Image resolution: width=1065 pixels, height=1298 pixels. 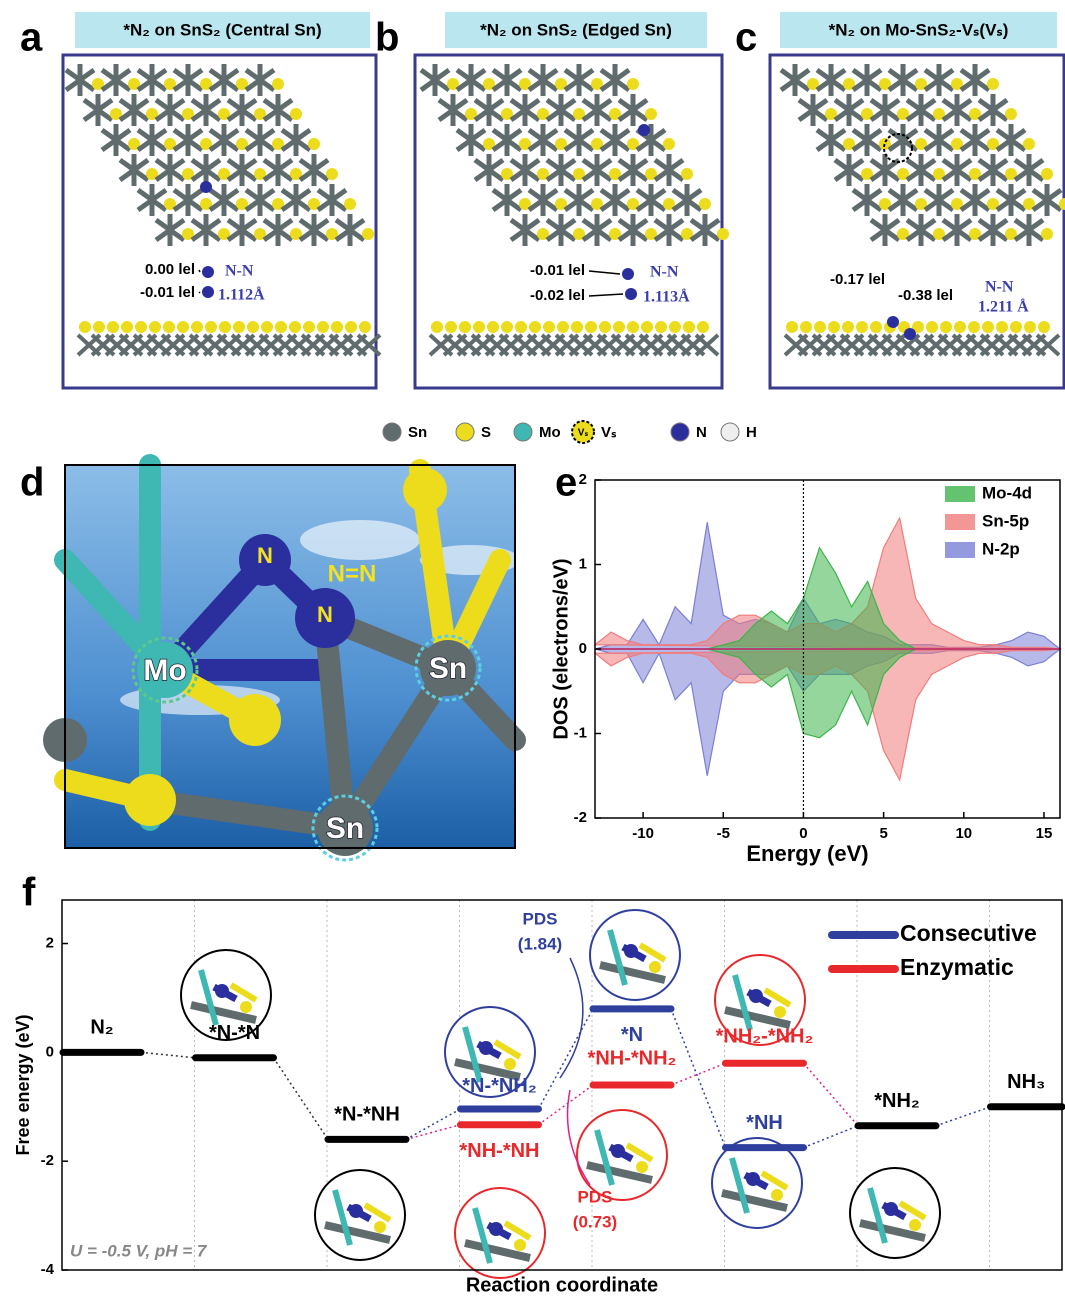 What do you see at coordinates (666, 297) in the screenshot?
I see `bond-length: 1.113Å` at bounding box center [666, 297].